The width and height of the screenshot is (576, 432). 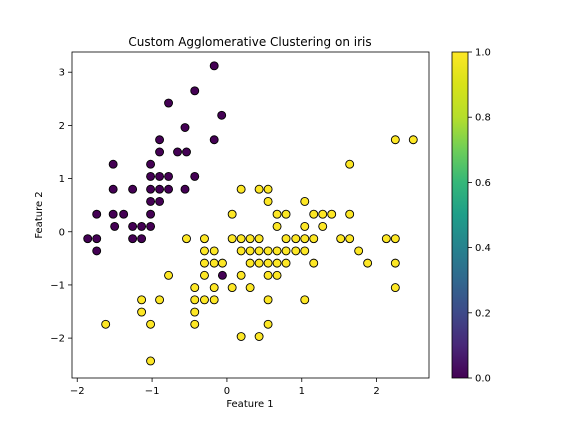 What do you see at coordinates (62, 126) in the screenshot?
I see `y-tick-label: 2` at bounding box center [62, 126].